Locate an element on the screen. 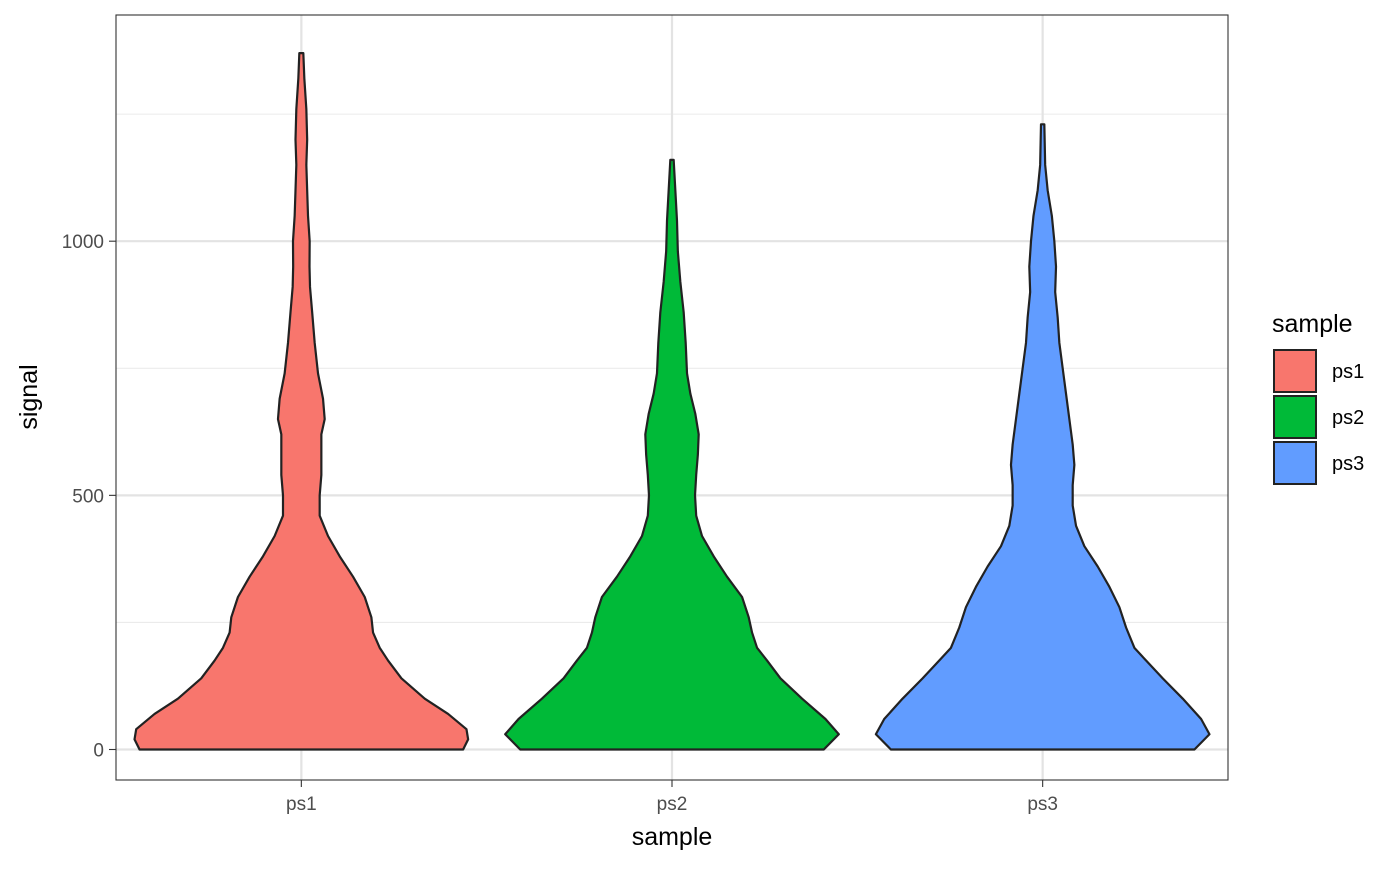  legend-key-ps3 is located at coordinates (1295, 463).